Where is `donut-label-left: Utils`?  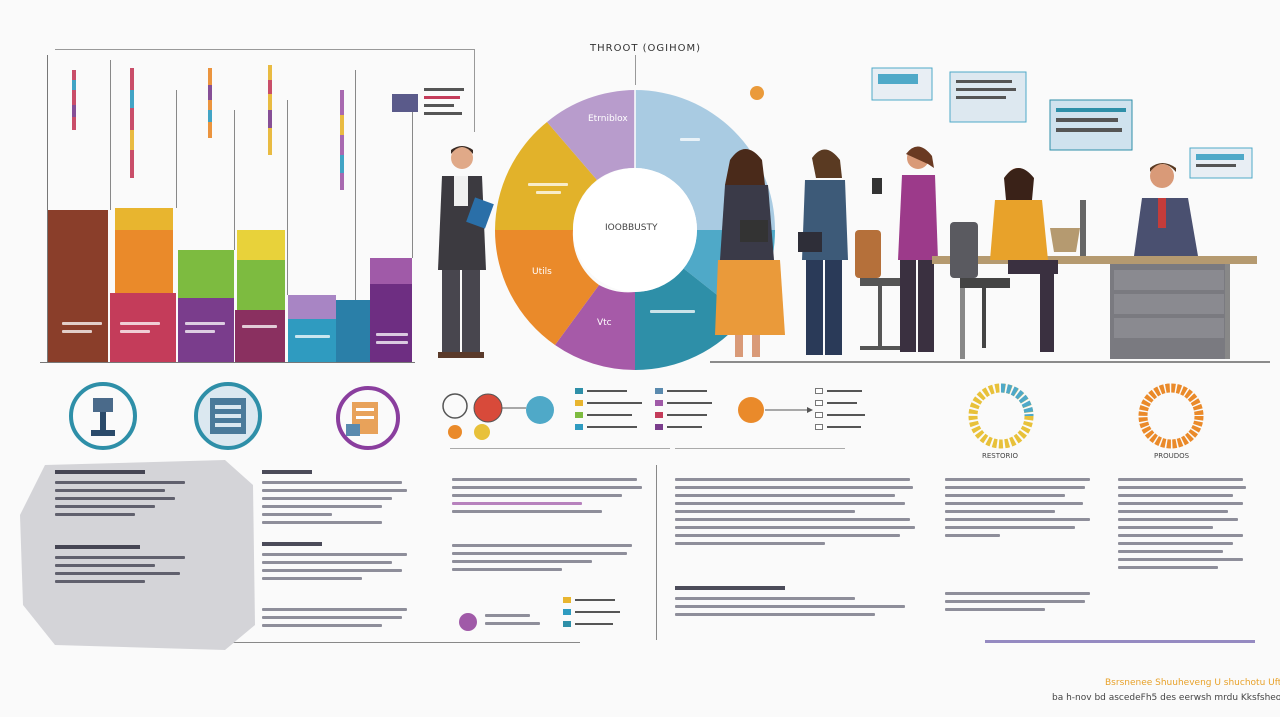
donut-label-left: Utils is located at coordinates (542, 272).